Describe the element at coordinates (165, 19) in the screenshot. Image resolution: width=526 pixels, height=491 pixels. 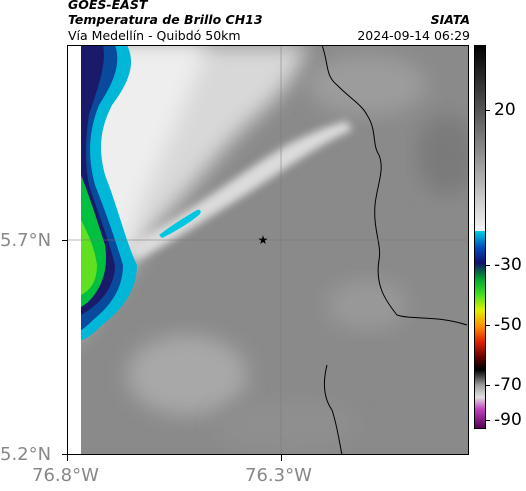
I see `product-title: Temperatura de Brillo CH13` at that location.